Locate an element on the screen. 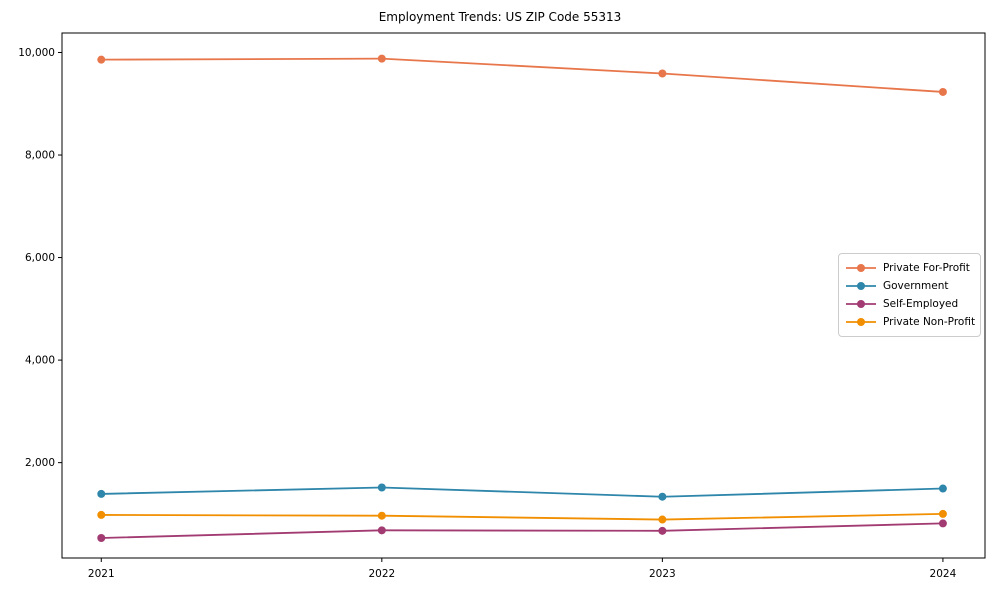 The image size is (1000, 600). legend-item-private-non-profit: Private Non-Profit is located at coordinates (911, 321).